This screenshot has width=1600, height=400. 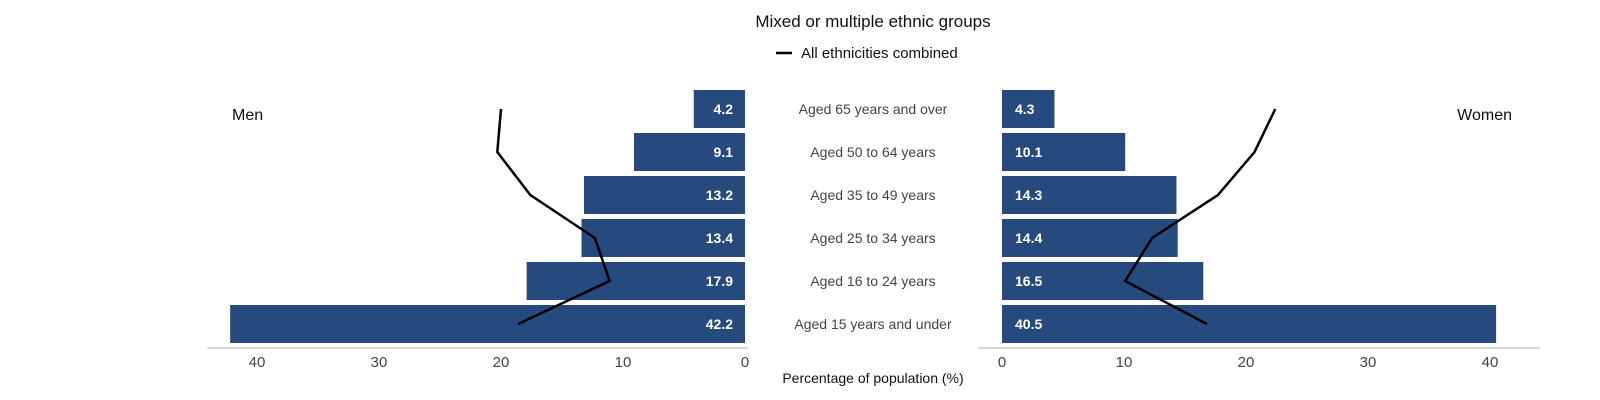 What do you see at coordinates (872, 378) in the screenshot?
I see `x-axis-title: Percentage of population (%)` at bounding box center [872, 378].